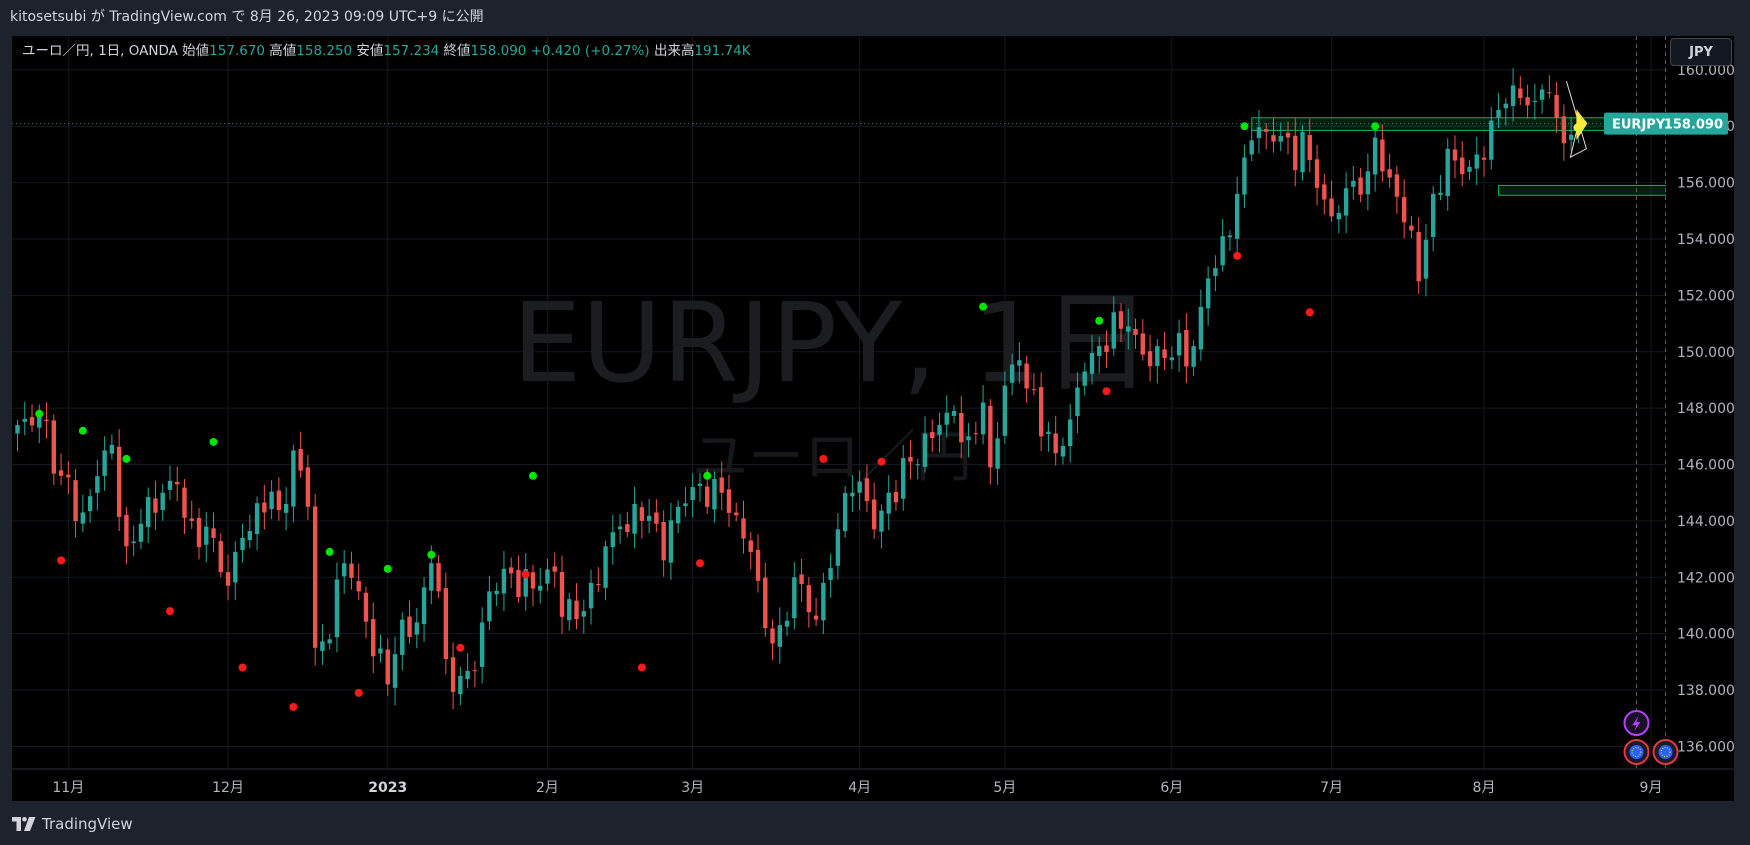 The height and width of the screenshot is (845, 1750). Describe the element at coordinates (547, 788) in the screenshot. I see `x-tick-label: 2月` at that location.